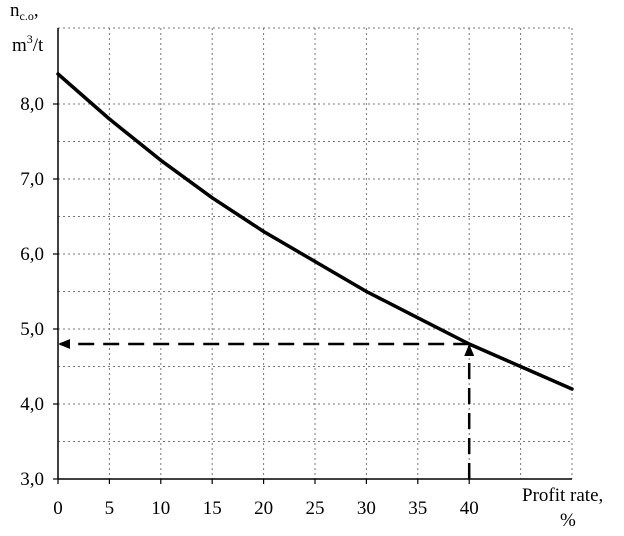 The image size is (624, 536). I want to click on x-axis-label: Profit rate,, so click(563, 495).